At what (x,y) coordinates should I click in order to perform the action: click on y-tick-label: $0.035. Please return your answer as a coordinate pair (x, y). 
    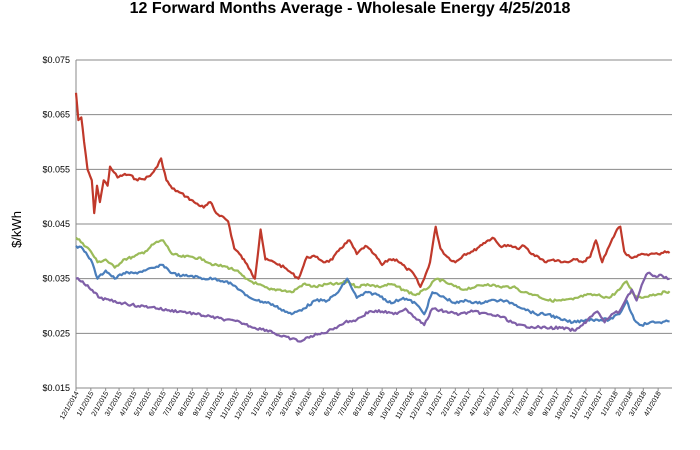
    Looking at the image, I should click on (56, 279).